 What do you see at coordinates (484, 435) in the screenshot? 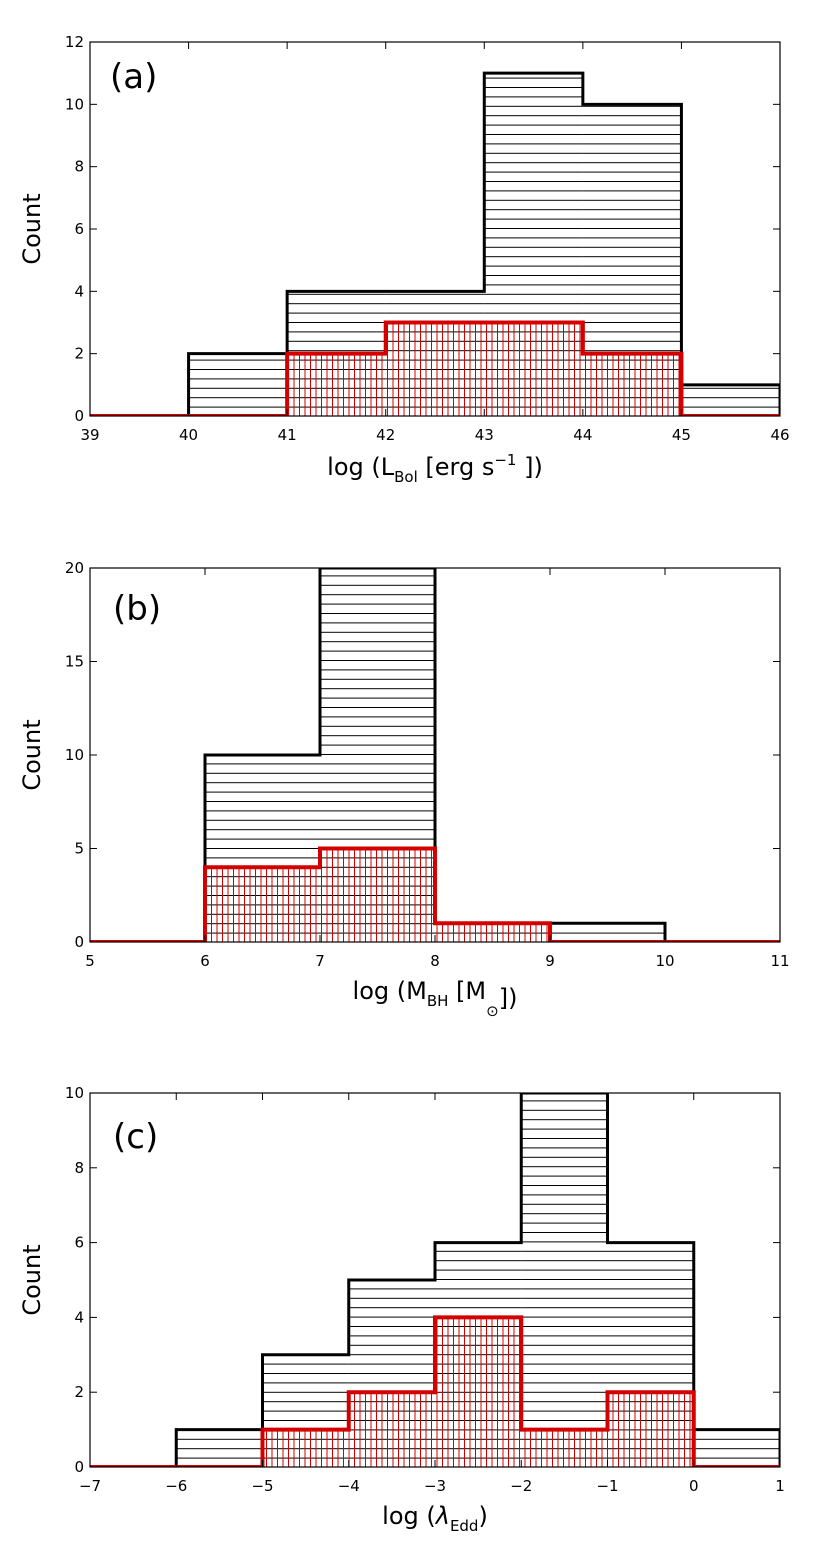
I see `x-tick-label: 43` at bounding box center [484, 435].